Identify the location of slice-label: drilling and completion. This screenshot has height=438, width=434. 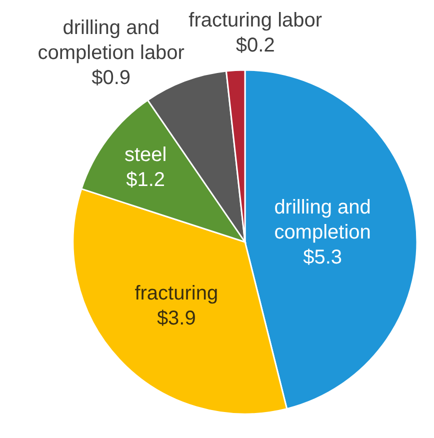
(322, 220).